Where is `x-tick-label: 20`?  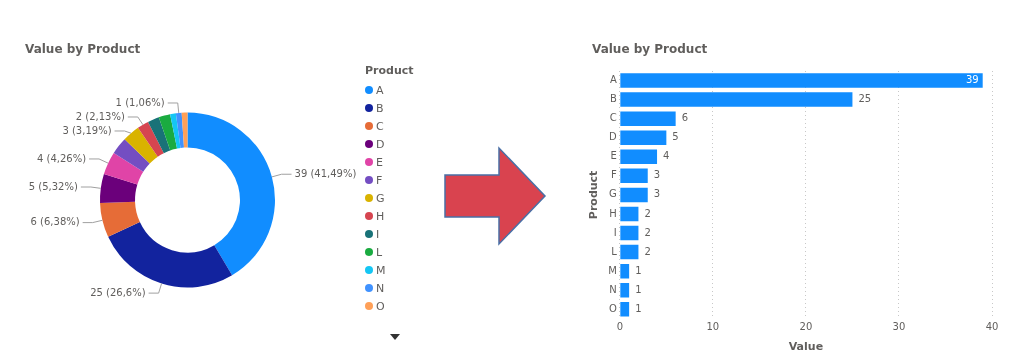
x-tick-label: 20 is located at coordinates (806, 327).